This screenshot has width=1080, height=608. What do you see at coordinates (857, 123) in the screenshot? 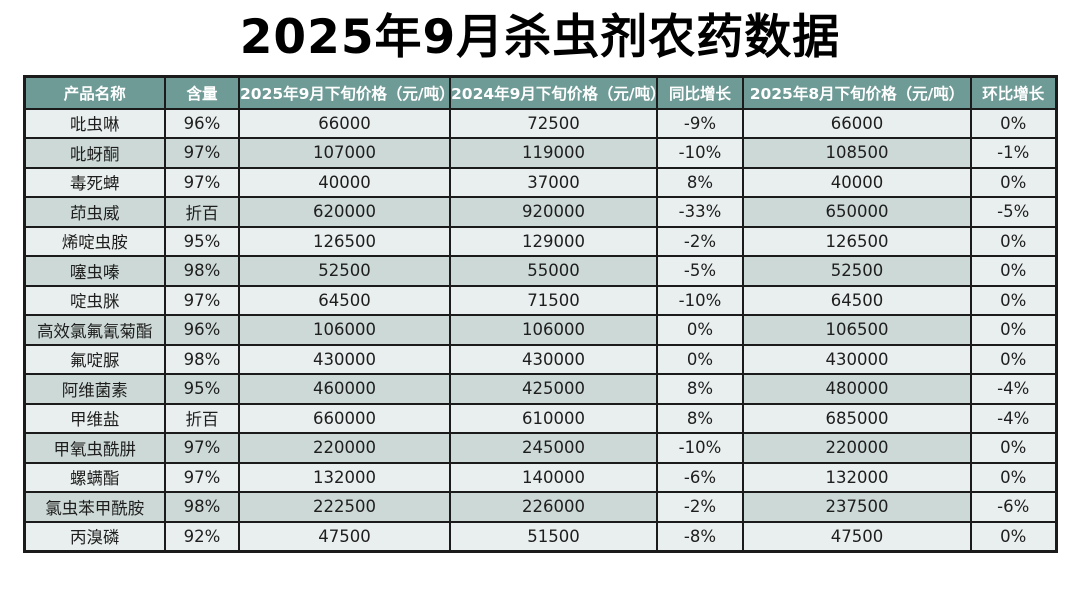
I see `cell-price-2025-08: 66000` at bounding box center [857, 123].